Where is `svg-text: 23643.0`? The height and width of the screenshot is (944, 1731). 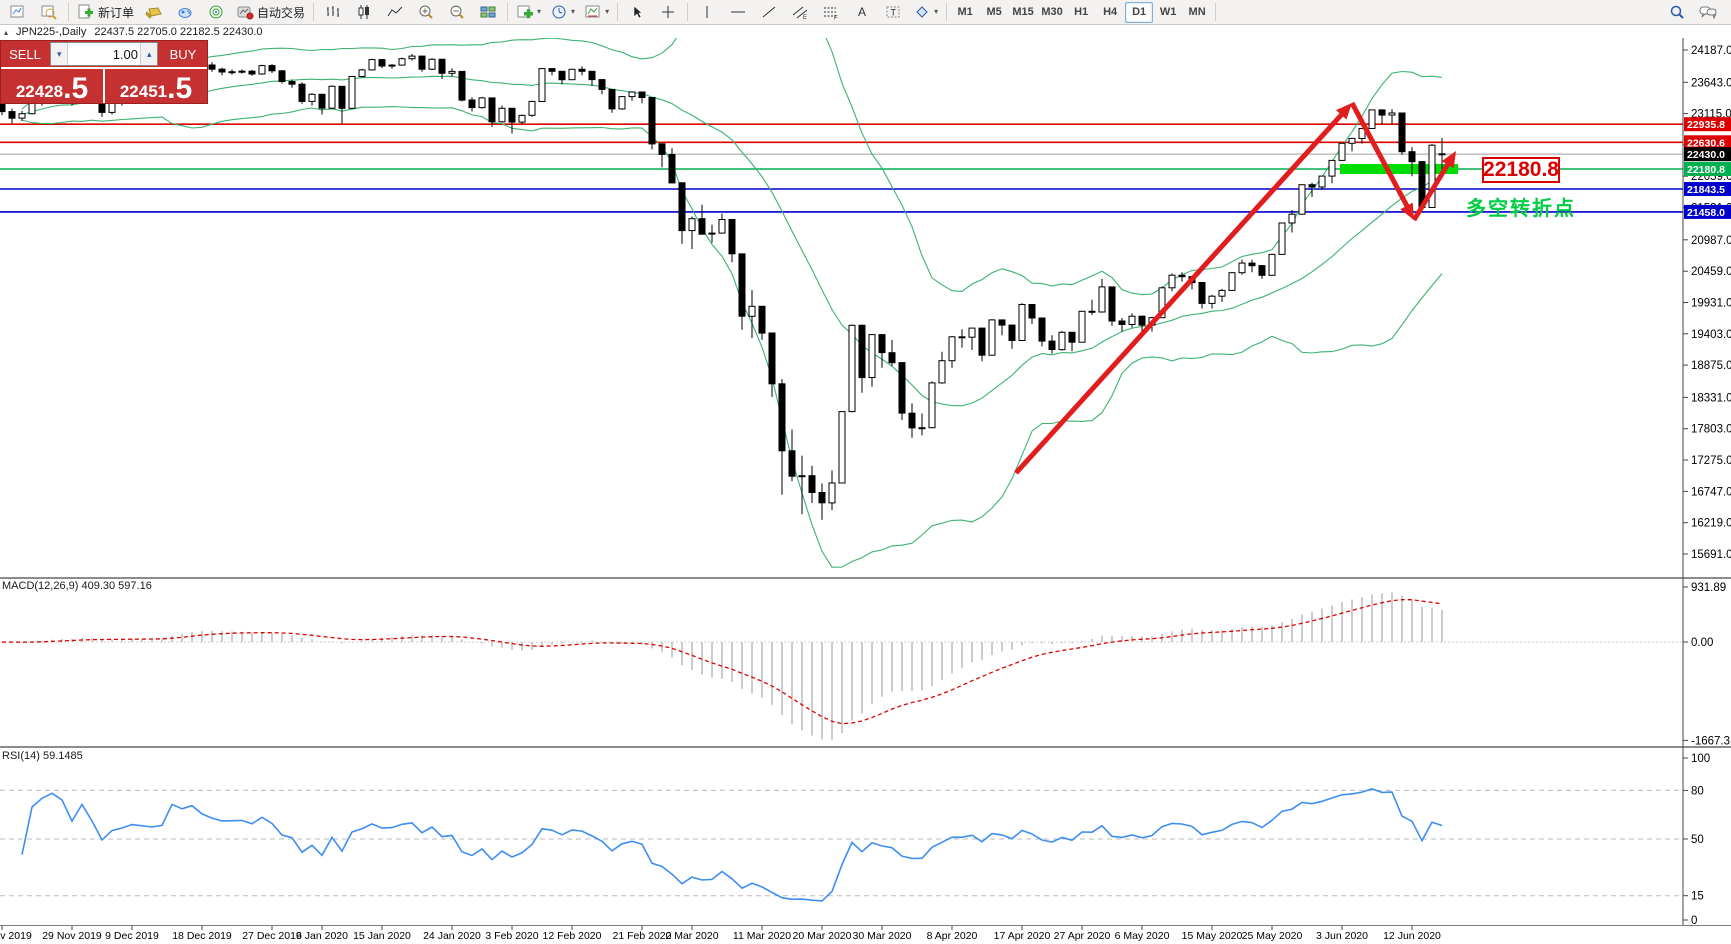
svg-text: 23643.0 is located at coordinates (1711, 83).